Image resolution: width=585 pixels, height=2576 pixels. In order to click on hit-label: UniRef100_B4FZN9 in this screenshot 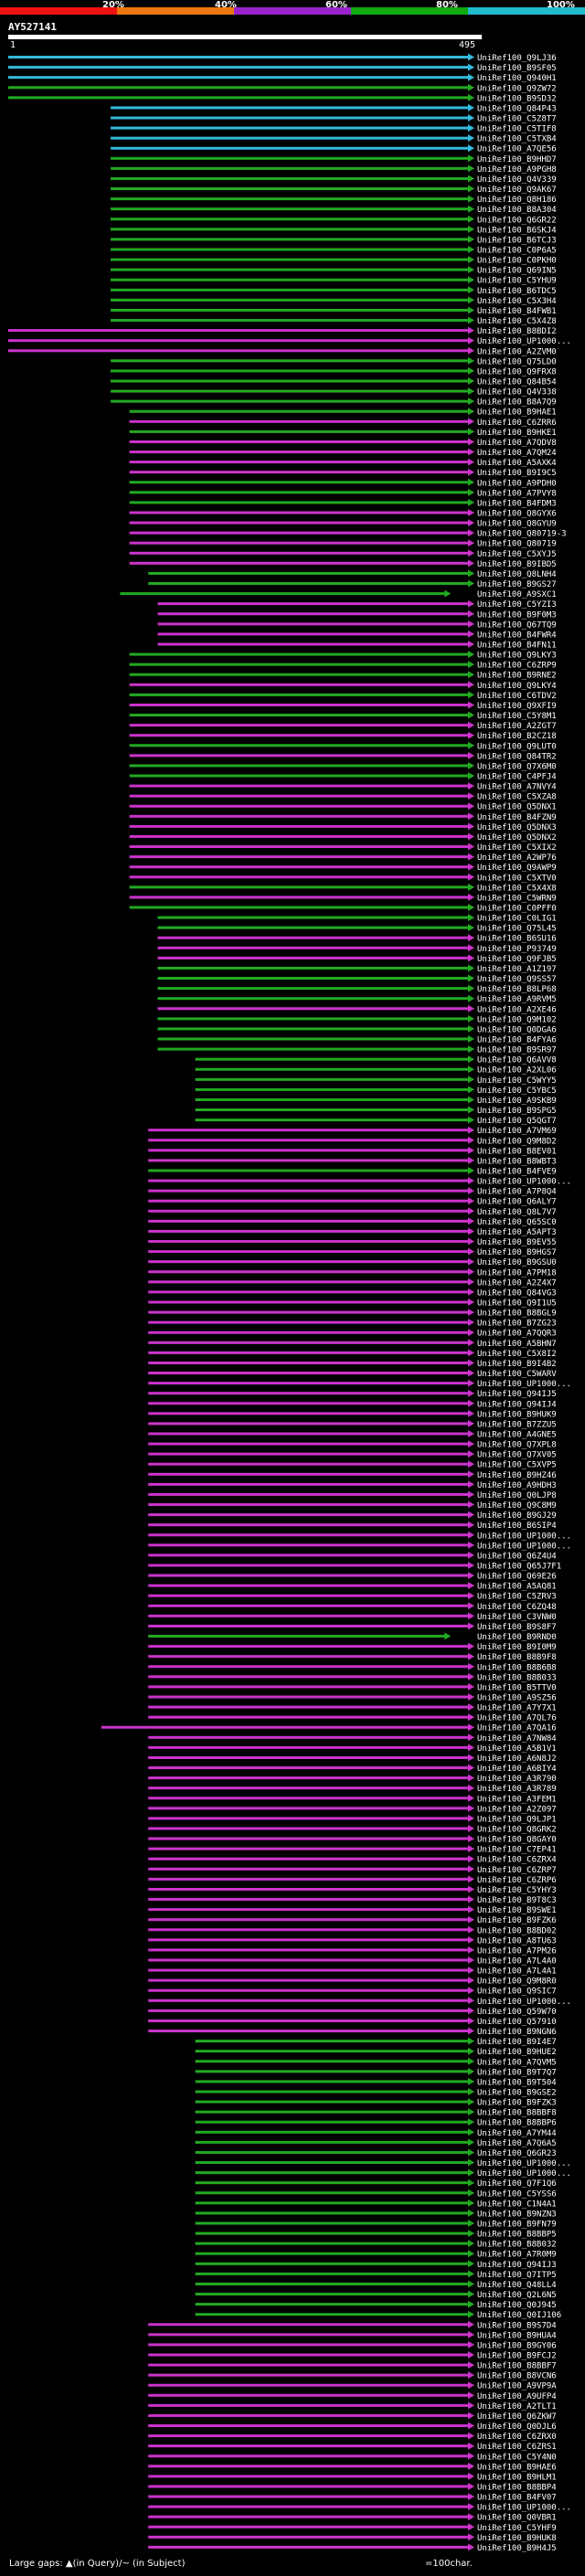, I will do `click(517, 817)`.